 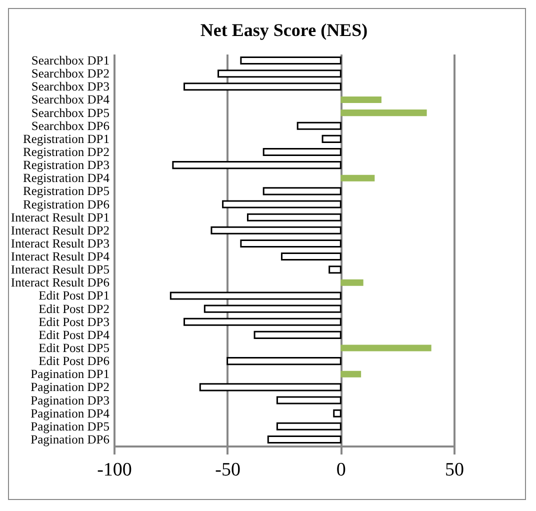 What do you see at coordinates (66, 165) in the screenshot?
I see `y-tick-label: Registration DP3` at bounding box center [66, 165].